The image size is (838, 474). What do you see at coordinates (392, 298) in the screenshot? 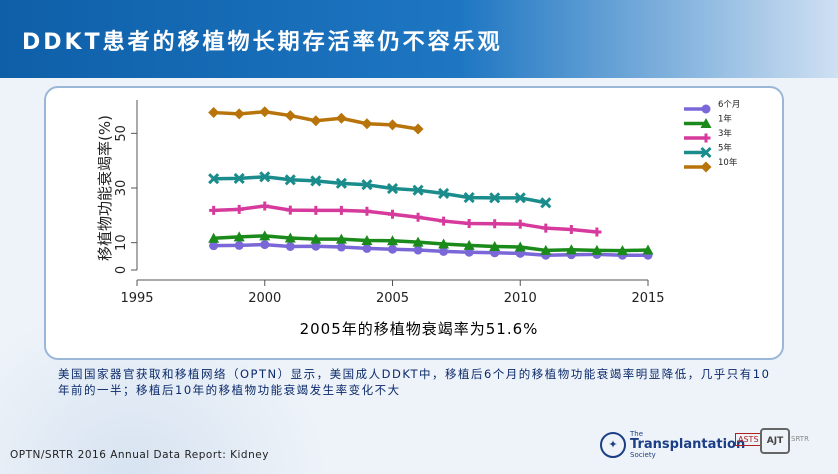
I see `x-tick-label: 2005` at bounding box center [392, 298].